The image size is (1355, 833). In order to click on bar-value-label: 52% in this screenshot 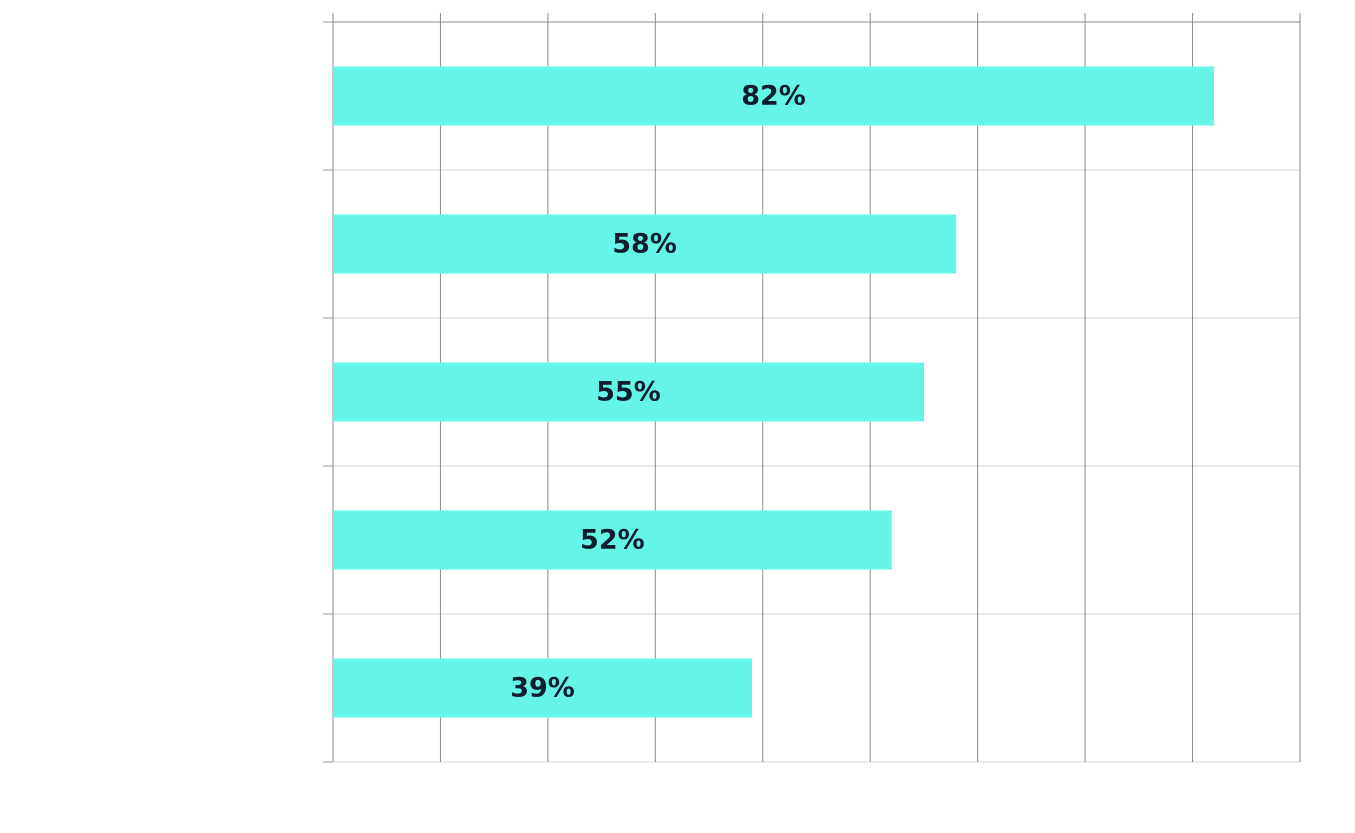, I will do `click(612, 540)`.